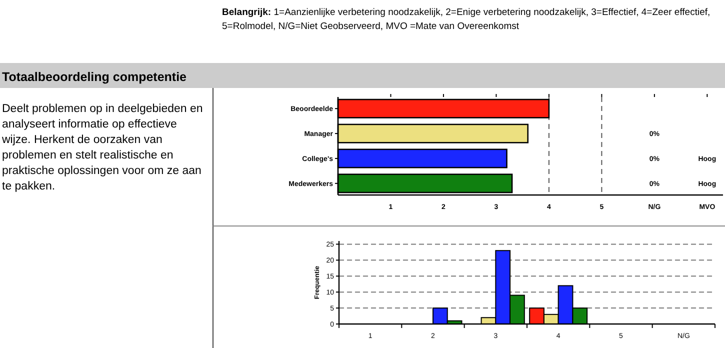 The image size is (725, 348). I want to click on text: Belangrijk: 1=Aanzienlijke verbetering noodzakelijk, 2=Enige verbetering noodzakelijk, 3=Effectief, 4=Zeer effectief, 5=Rolmodel, N/G=Niet Geobserveerd, MVO =Mate van Overeenkomst, so click(466, 19).